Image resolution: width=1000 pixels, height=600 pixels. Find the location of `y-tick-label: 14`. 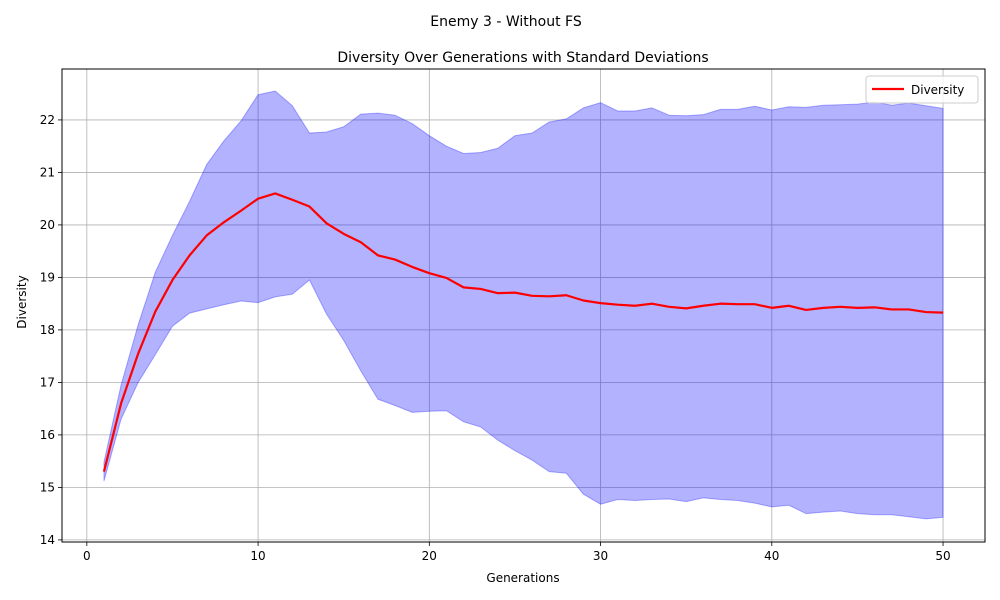

y-tick-label: 14 is located at coordinates (47, 540).